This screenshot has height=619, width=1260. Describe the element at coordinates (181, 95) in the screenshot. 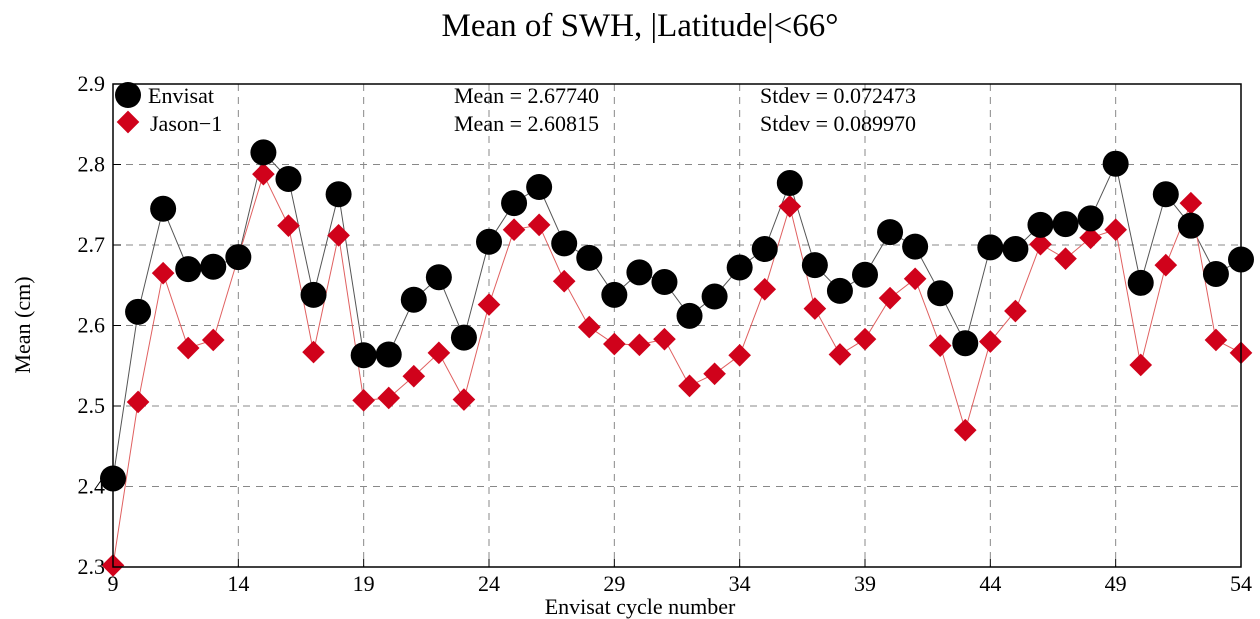

I see `legend-label-envisat: Envisat` at that location.